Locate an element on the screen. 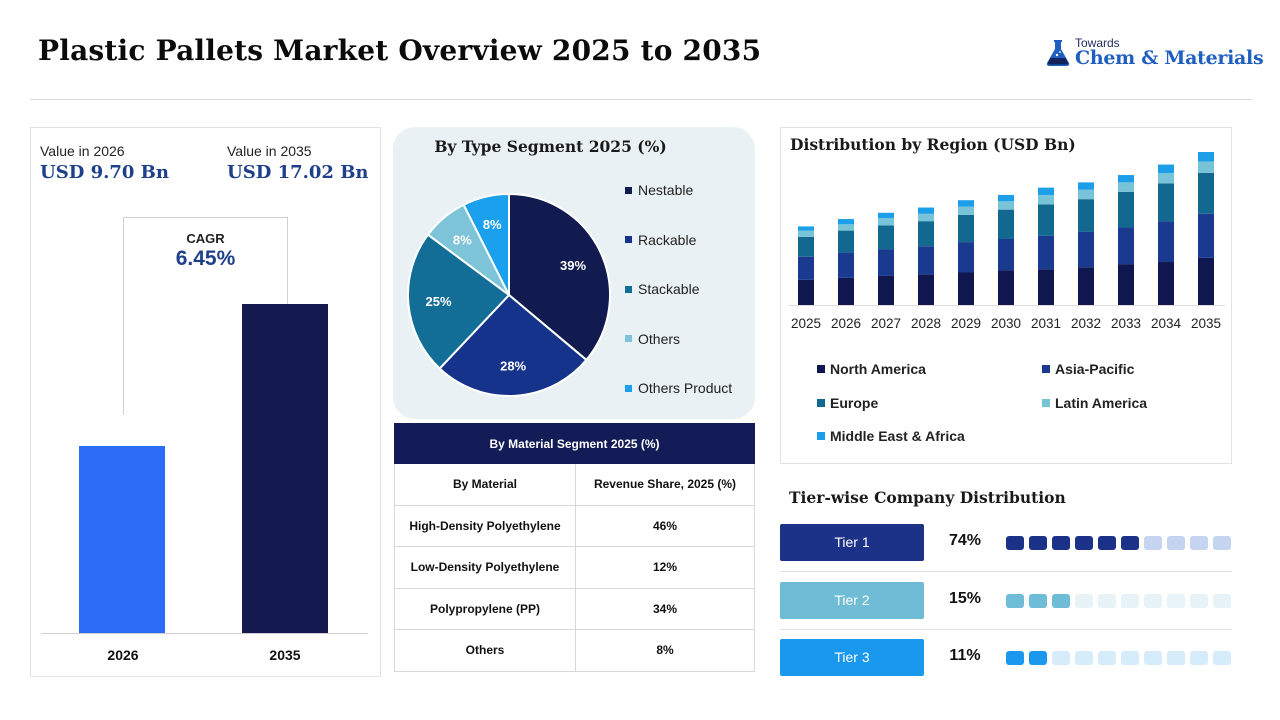 The image size is (1280, 720). value-2035: USD 17.02 Bn is located at coordinates (298, 172).